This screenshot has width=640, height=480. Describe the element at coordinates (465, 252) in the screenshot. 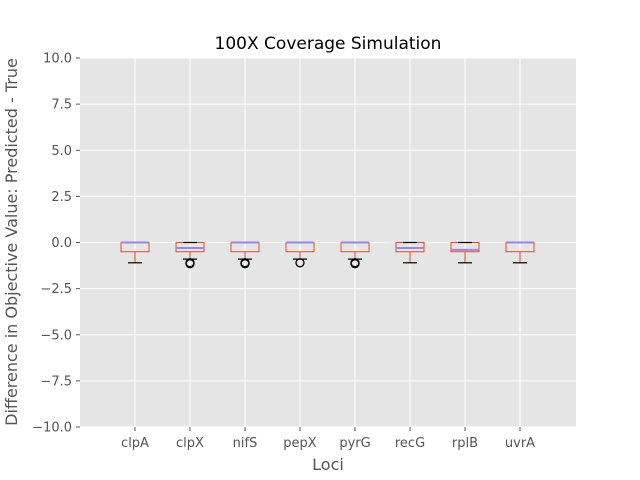

I see `box-rplB` at that location.